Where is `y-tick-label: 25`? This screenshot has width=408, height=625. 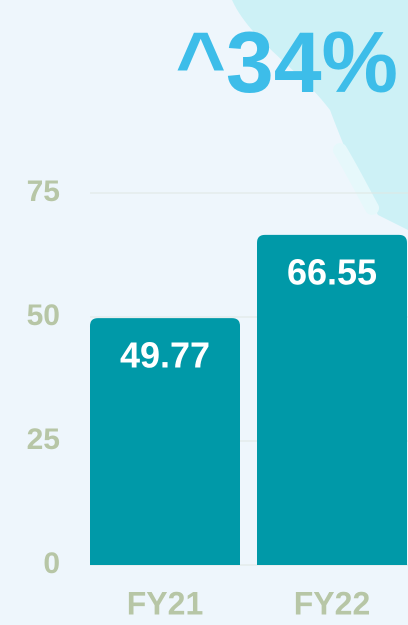 y-tick-label: 25 is located at coordinates (43, 439).